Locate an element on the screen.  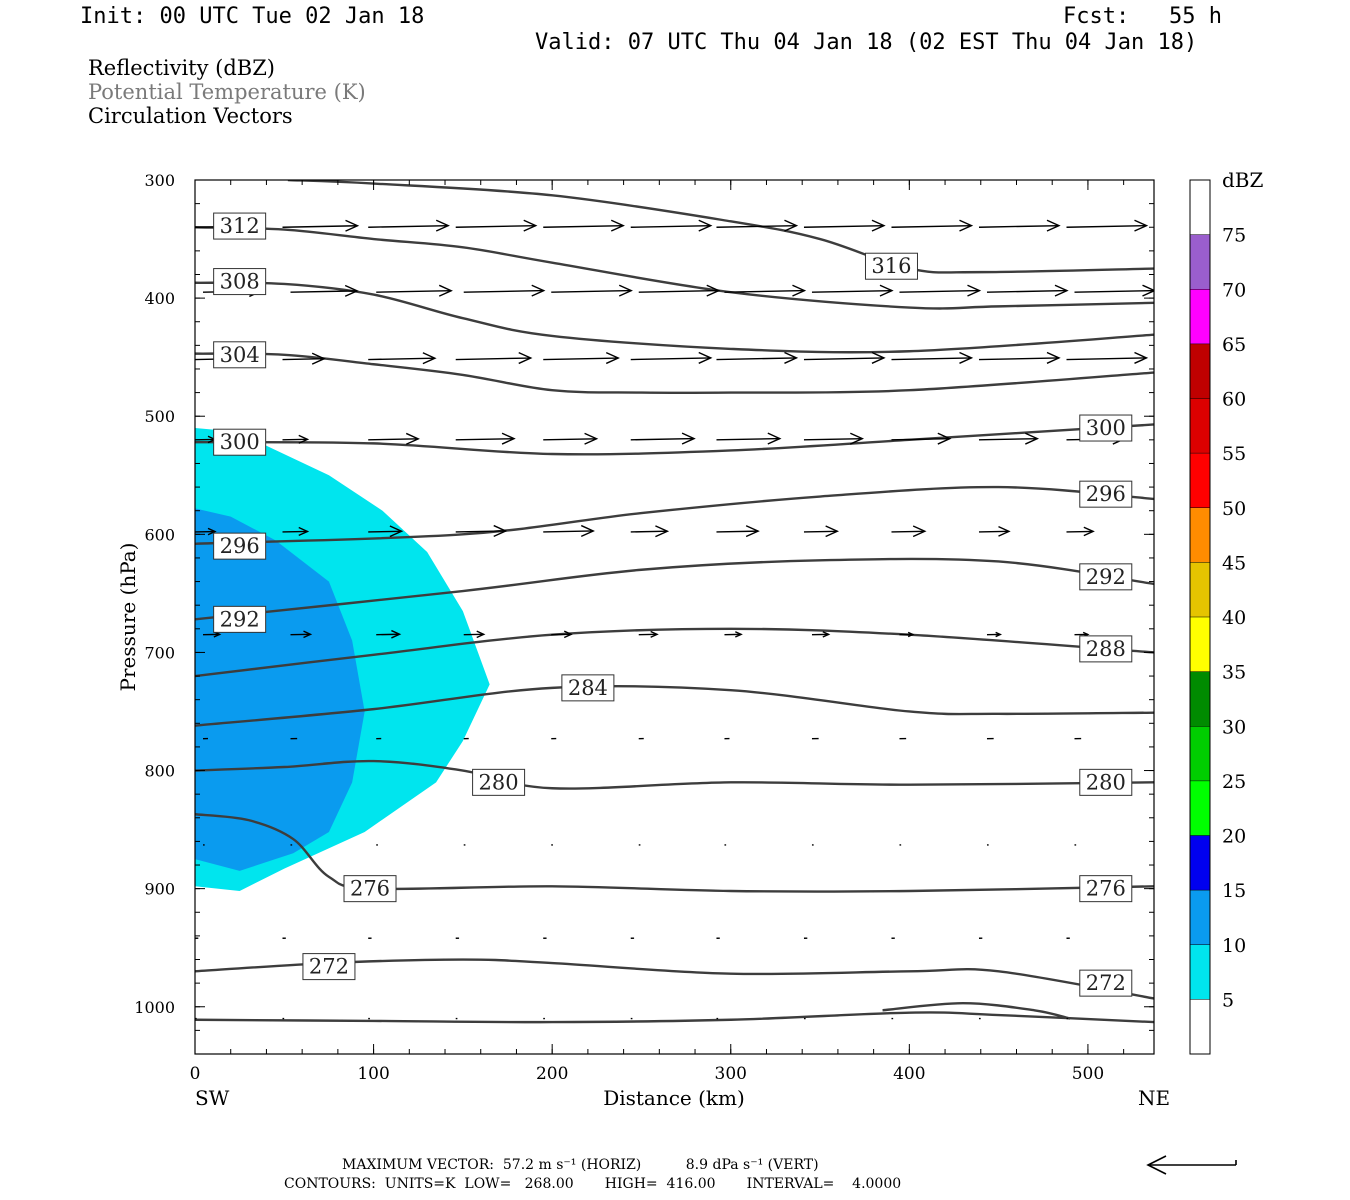
sw-label: SW is located at coordinates (212, 1098).